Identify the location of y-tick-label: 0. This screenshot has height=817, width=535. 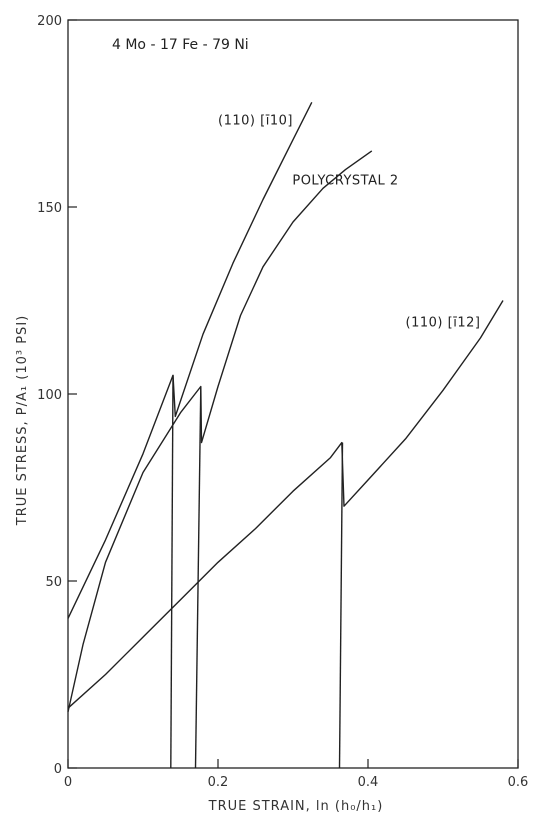
(58, 769).